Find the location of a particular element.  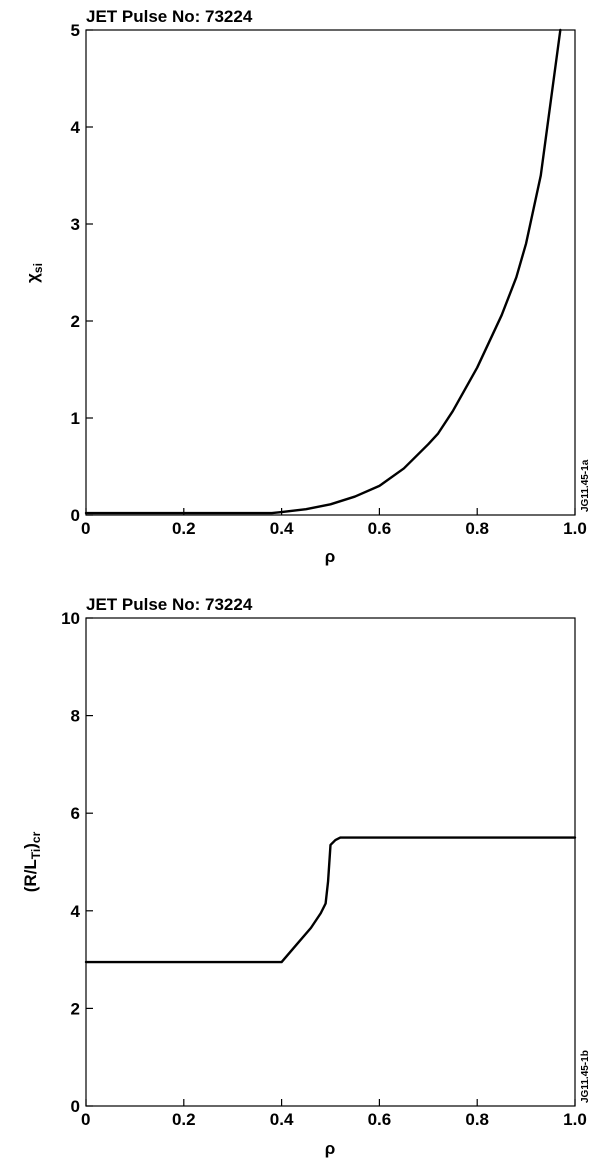

y-tick-label: 8 is located at coordinates (75, 716).